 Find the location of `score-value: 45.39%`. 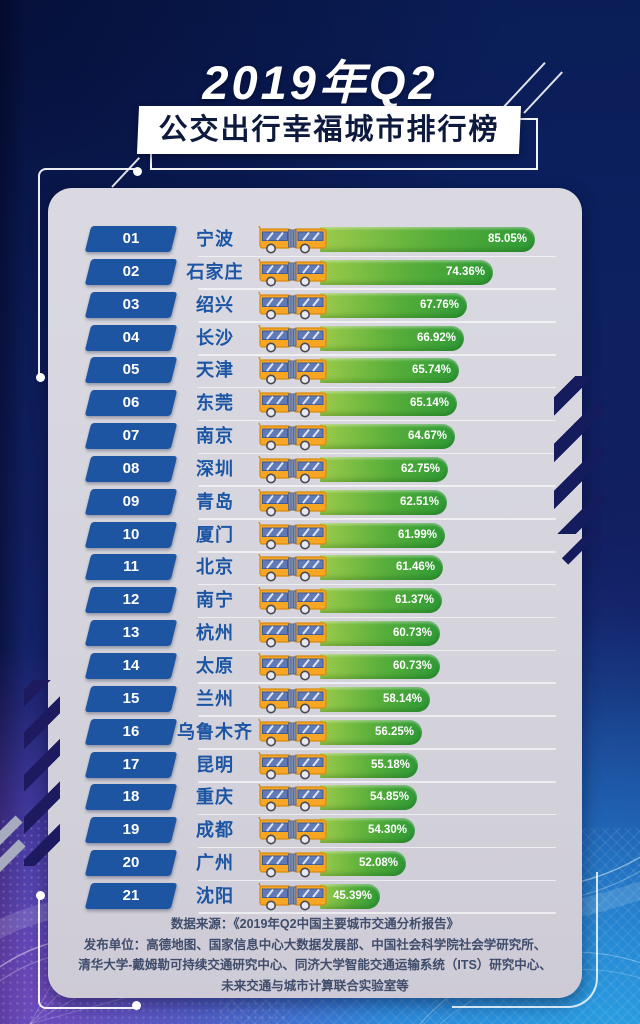

score-value: 45.39% is located at coordinates (352, 895).